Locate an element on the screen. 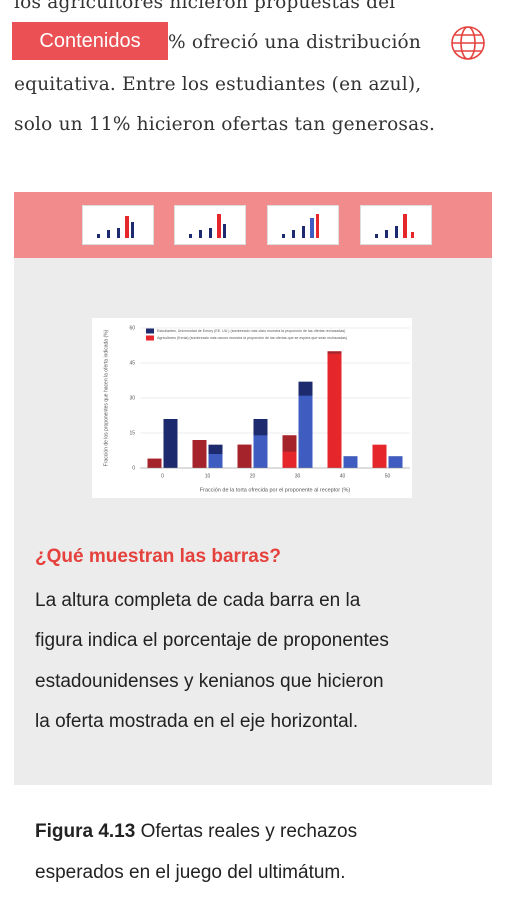 This screenshot has width=506, height=900. text-line: los agricultores hicieron propuestas del is located at coordinates (205, 6).